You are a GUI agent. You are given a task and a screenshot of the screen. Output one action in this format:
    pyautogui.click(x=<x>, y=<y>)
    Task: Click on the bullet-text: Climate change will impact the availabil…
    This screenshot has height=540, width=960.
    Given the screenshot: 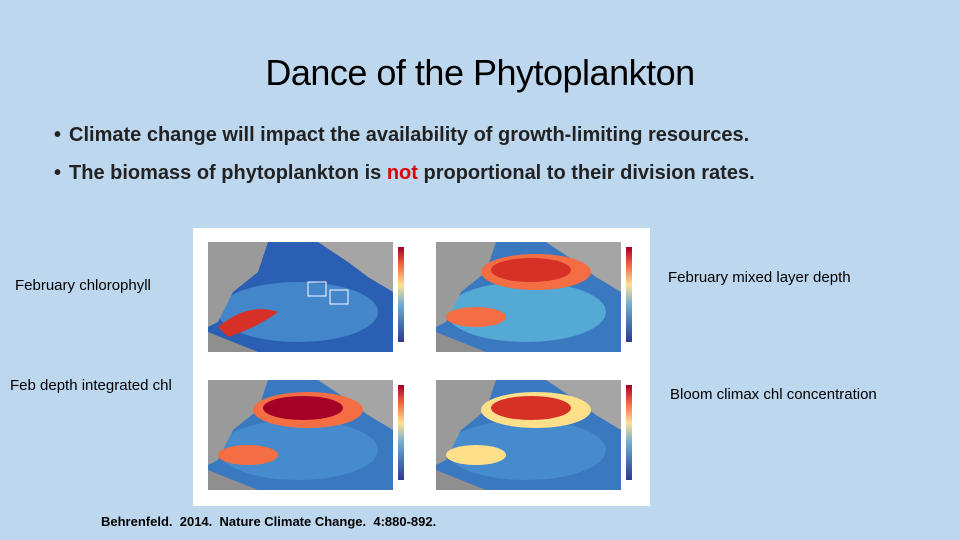 What is the action you would take?
    pyautogui.click(x=409, y=135)
    